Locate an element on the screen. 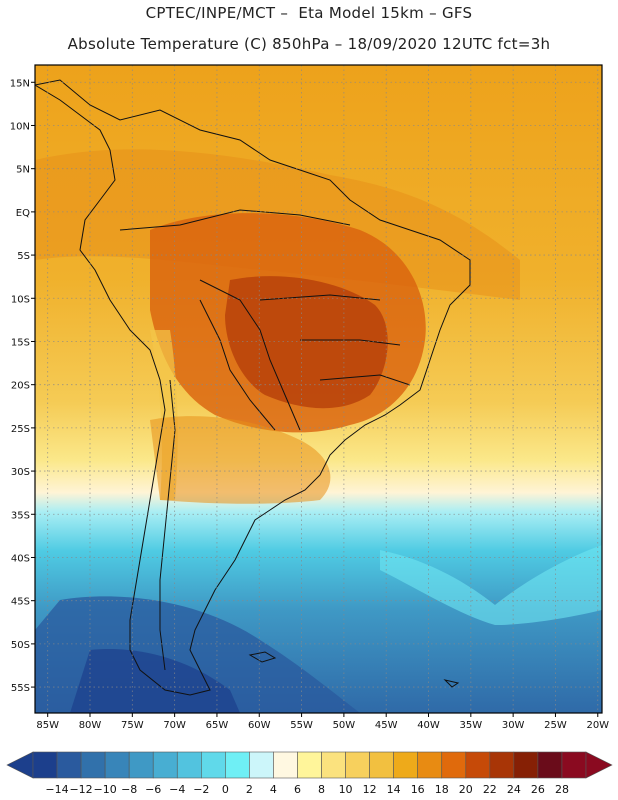  coastline-south-georgia is located at coordinates (451, 683).